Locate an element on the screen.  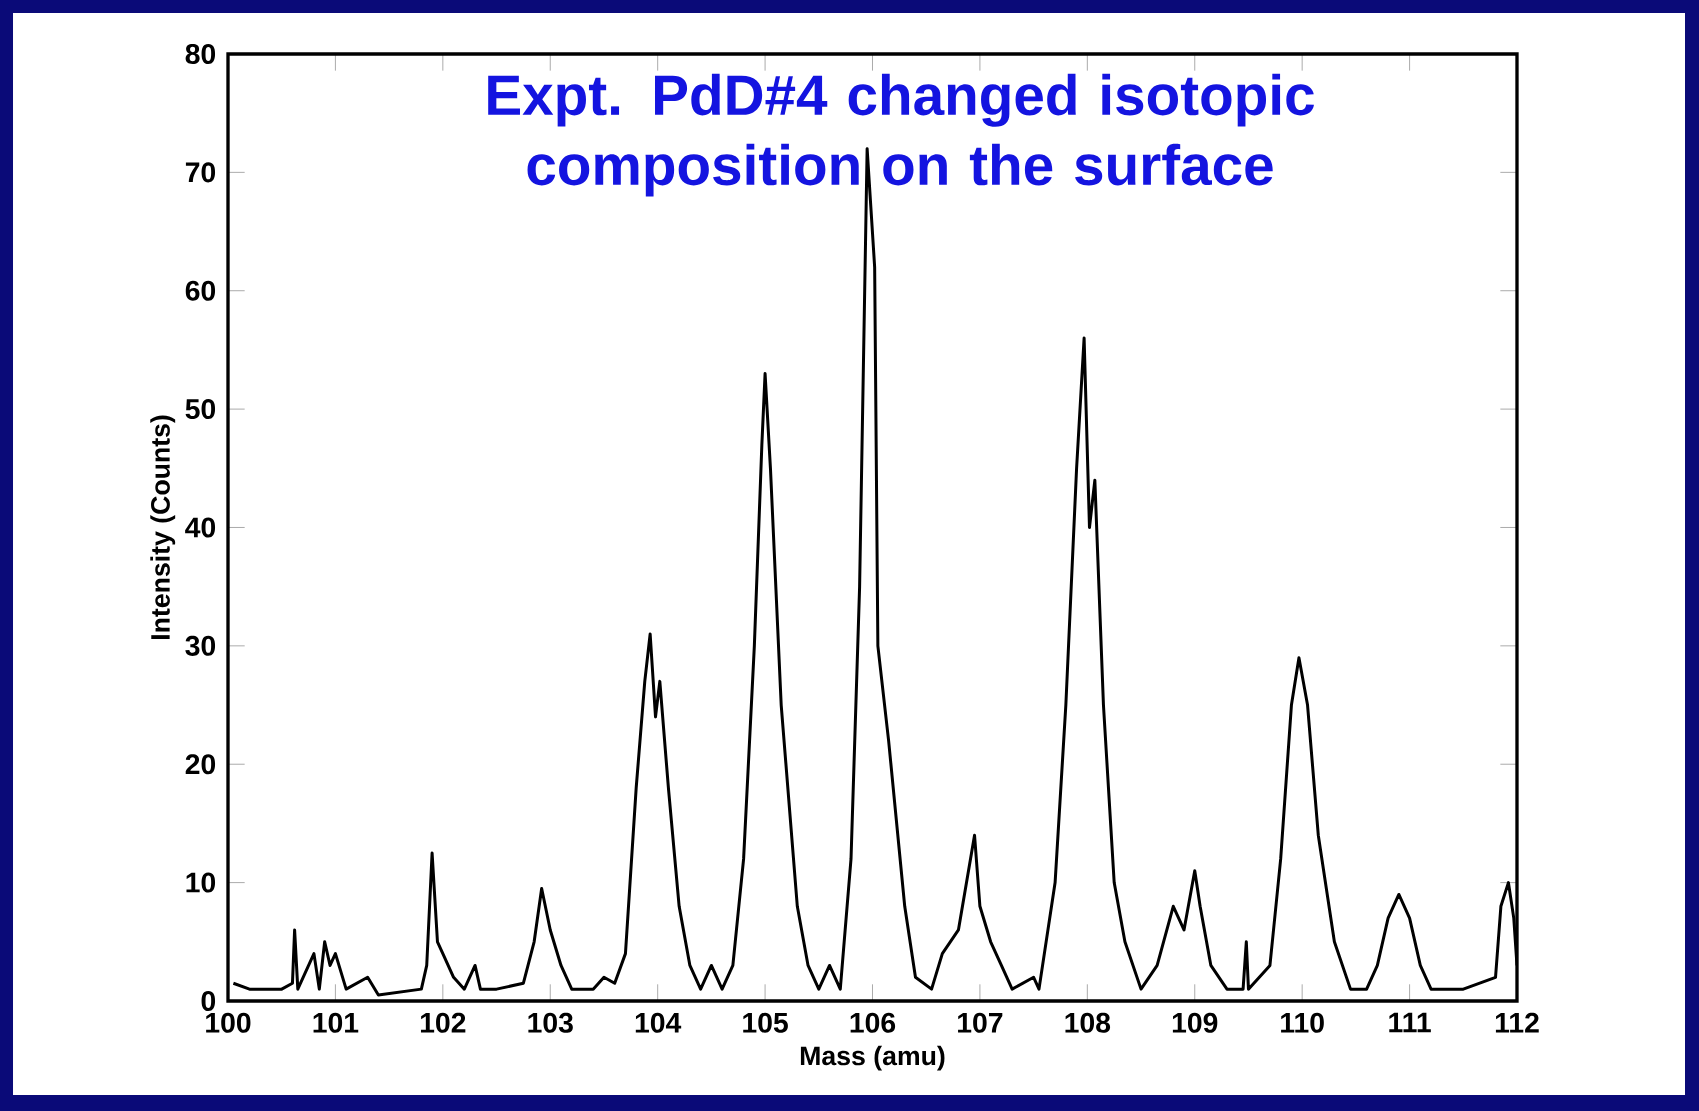
x-tick-label: 106 is located at coordinates (873, 1022).